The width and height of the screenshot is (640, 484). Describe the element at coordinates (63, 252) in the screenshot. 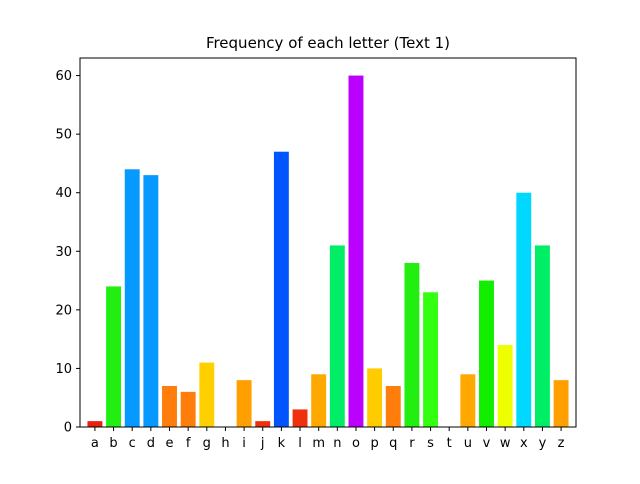

I see `y-tick-label-30: 30` at that location.